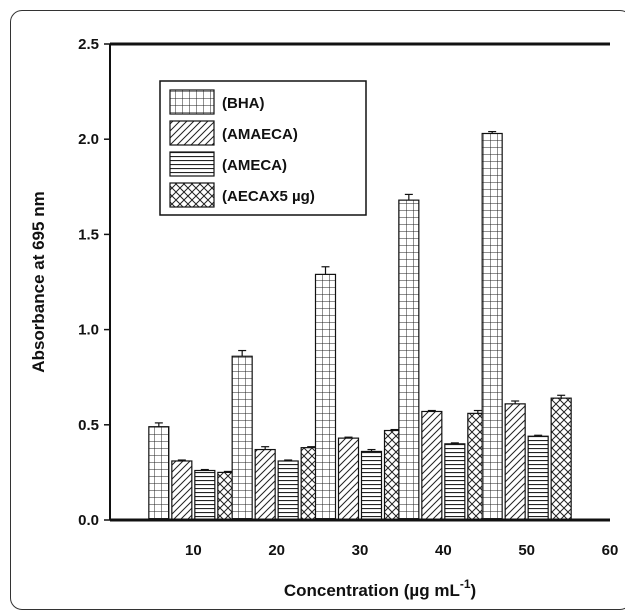  I want to click on legend-swatch-horizontal, so click(192, 164).